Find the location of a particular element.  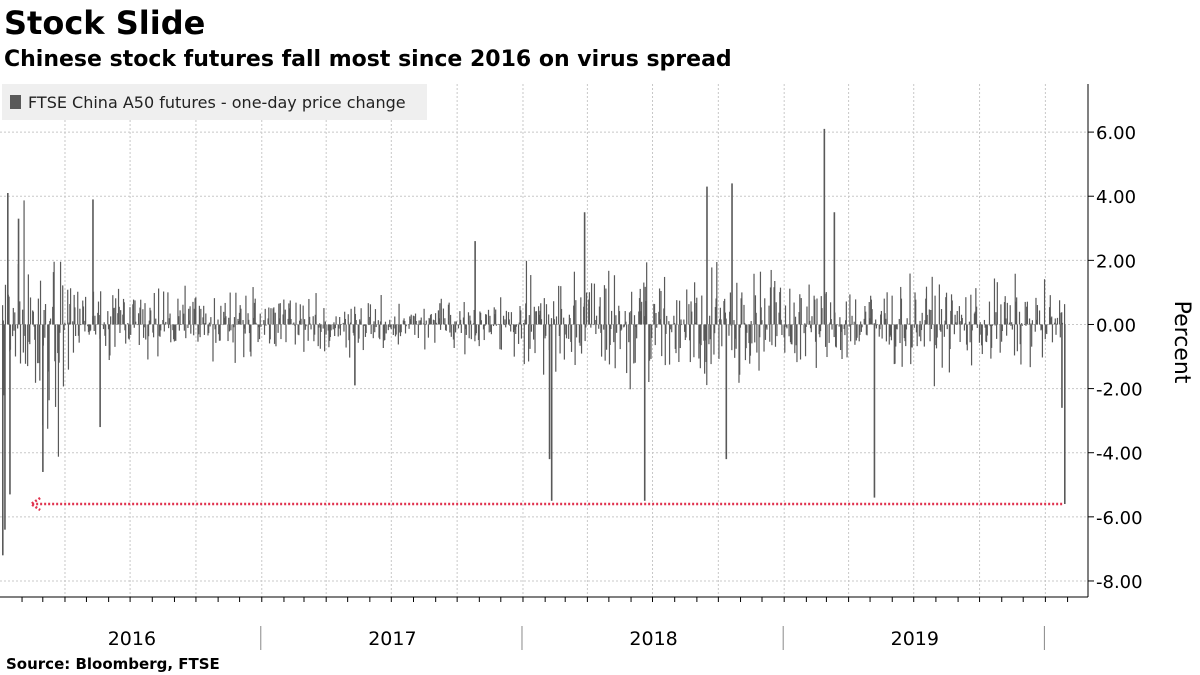

legend-background is located at coordinates (214, 102).